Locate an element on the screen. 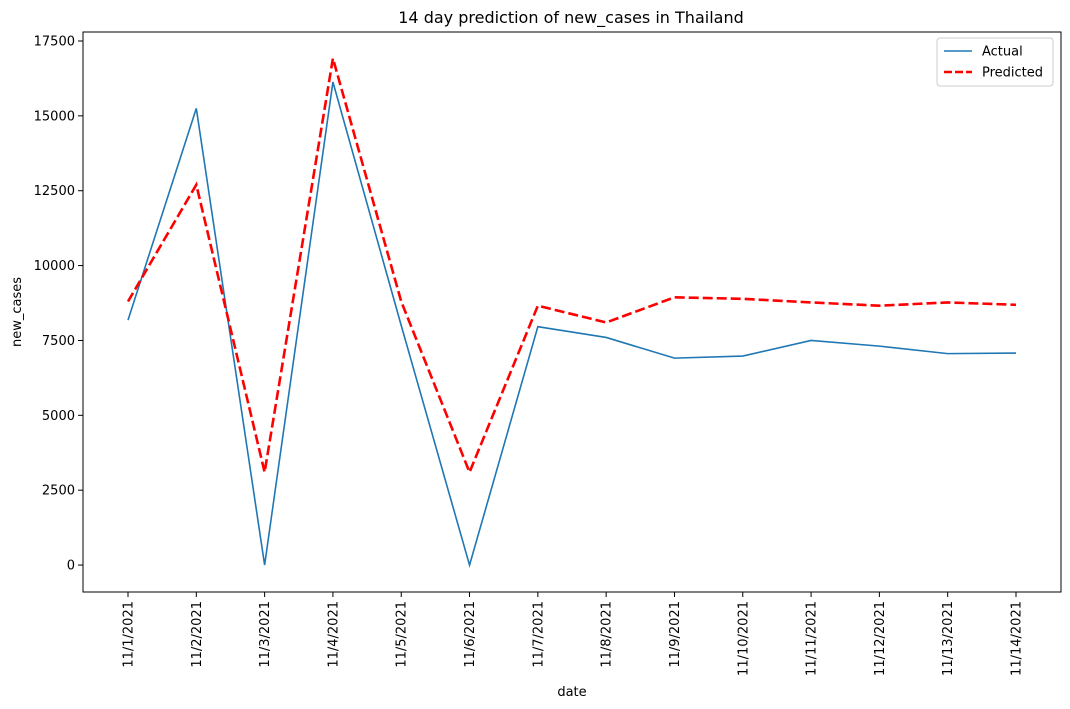 The width and height of the screenshot is (1070, 709). x-tick-label: 11/7/2021 is located at coordinates (538, 634).